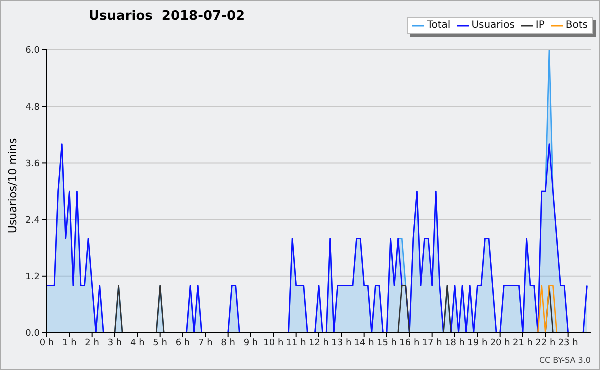 This screenshot has height=370, width=600. I want to click on x-tick-label: 19 h, so click(478, 343).